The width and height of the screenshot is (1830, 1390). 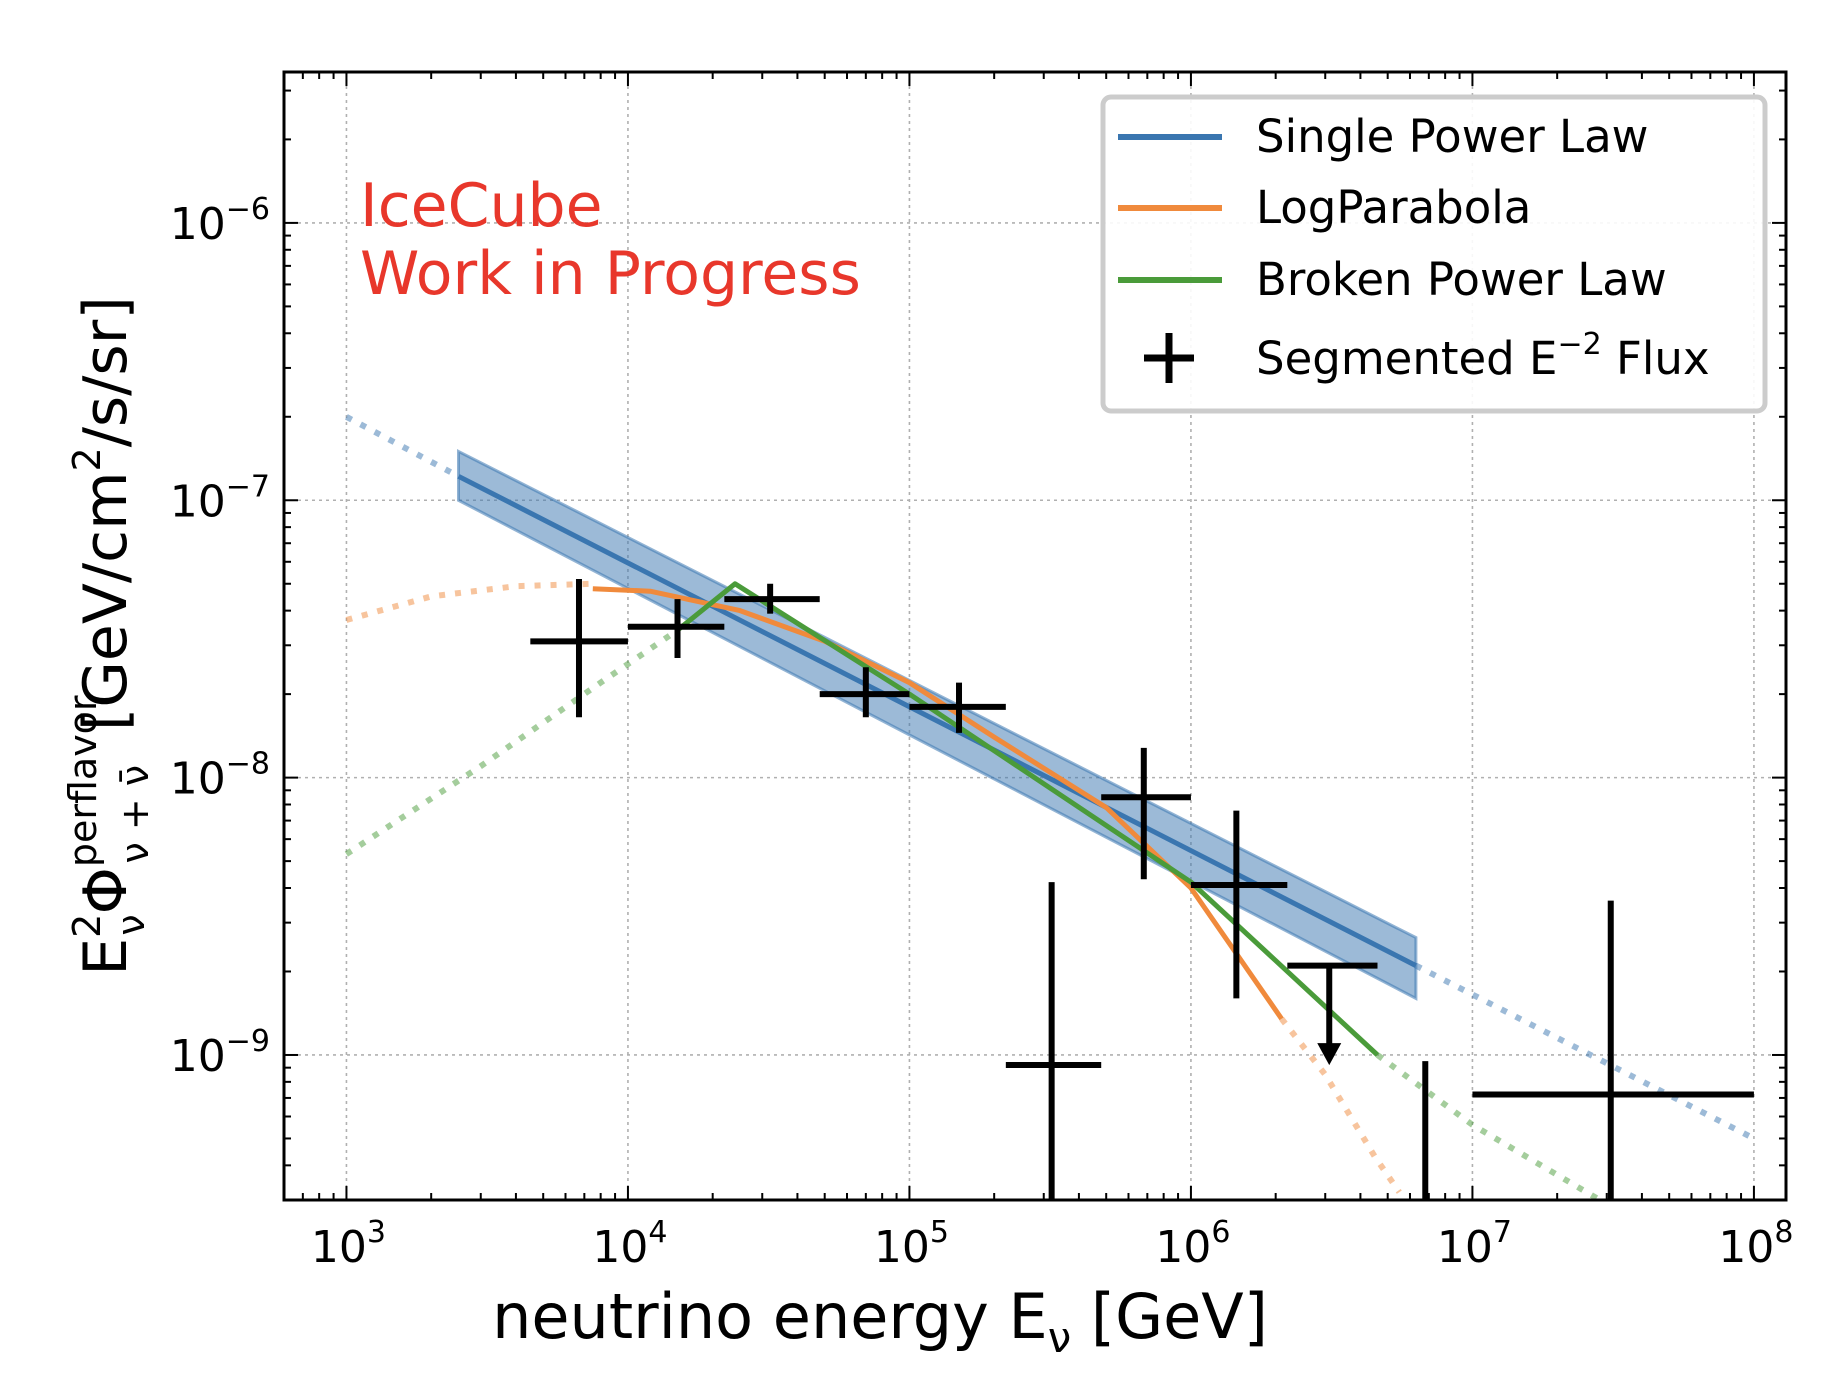 What do you see at coordinates (83, 781) in the screenshot?
I see `y-label-phi-sup: perflavor` at bounding box center [83, 781].